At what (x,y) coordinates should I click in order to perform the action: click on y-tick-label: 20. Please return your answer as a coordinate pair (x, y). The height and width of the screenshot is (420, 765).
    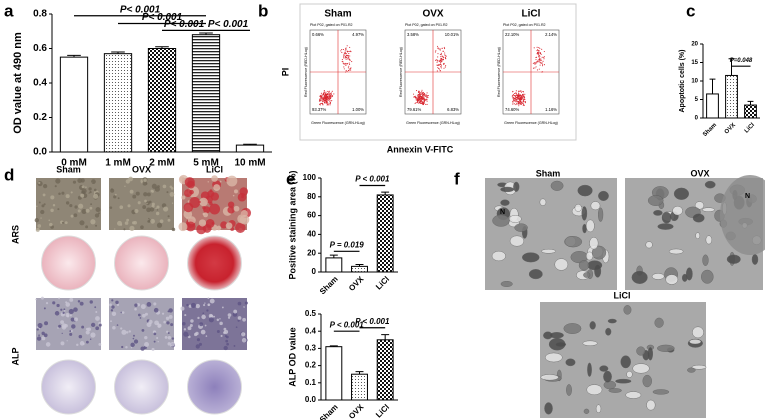
    Looking at the image, I should click on (694, 45).